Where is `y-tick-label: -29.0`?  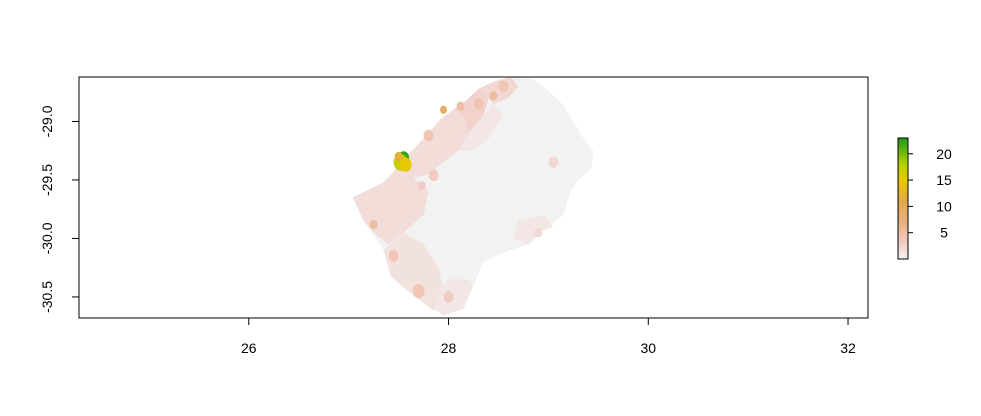 y-tick-label: -29.0 is located at coordinates (47, 121).